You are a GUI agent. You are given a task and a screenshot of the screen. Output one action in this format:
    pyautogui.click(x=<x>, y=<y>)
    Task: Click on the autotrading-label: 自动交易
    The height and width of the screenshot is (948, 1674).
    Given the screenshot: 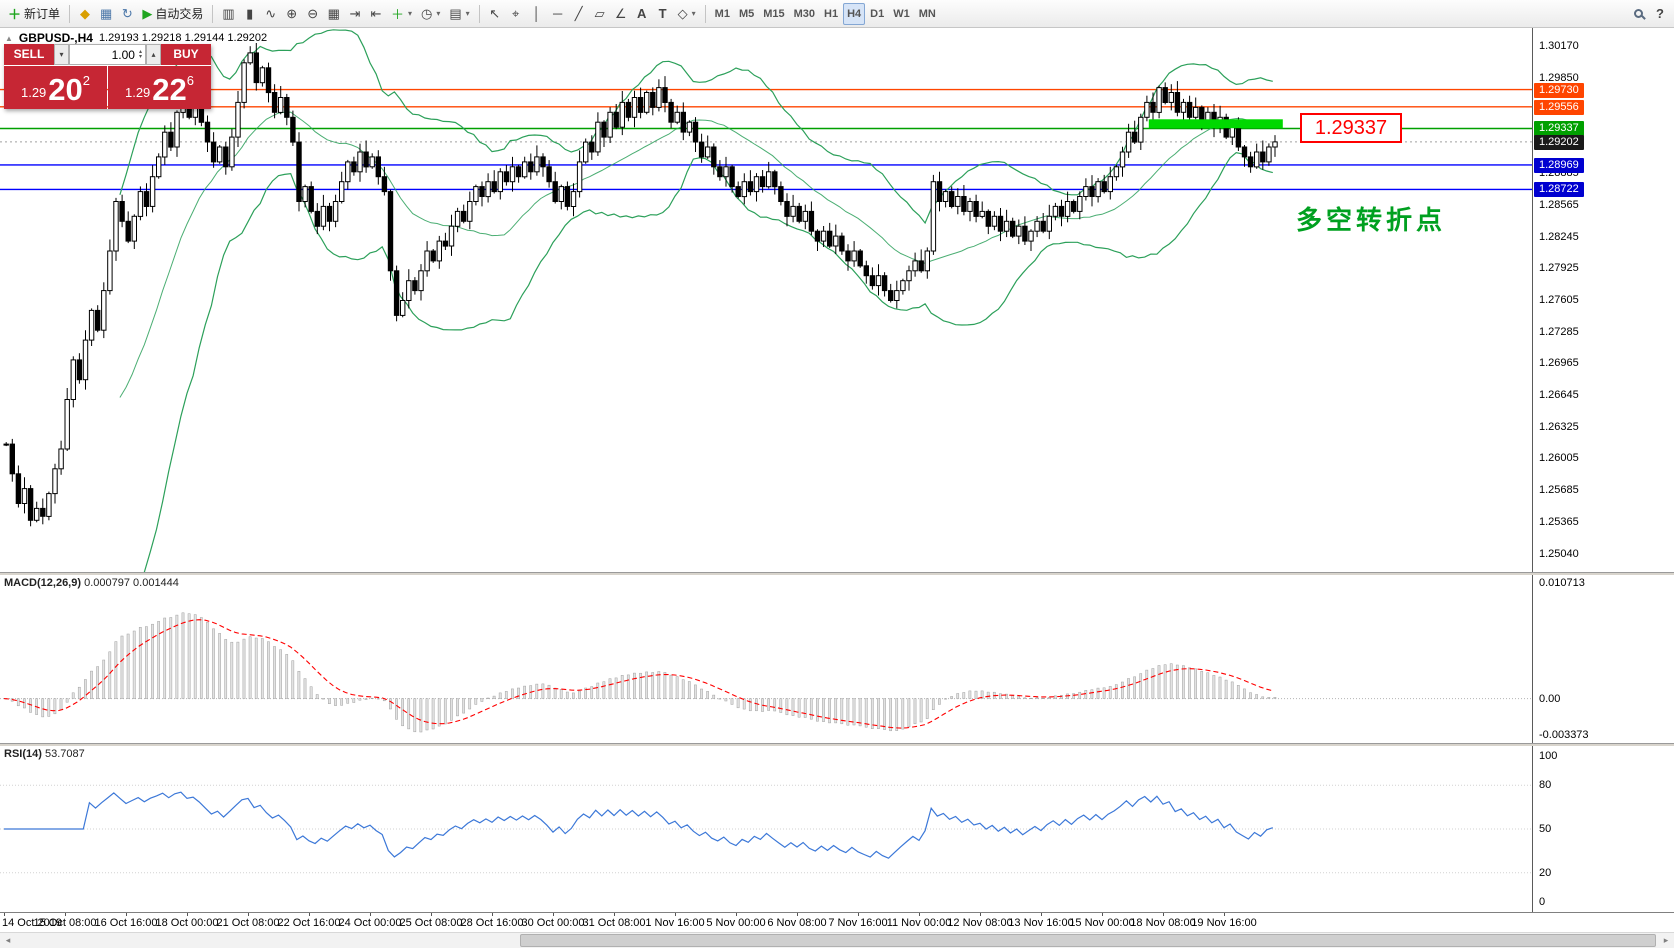 What is the action you would take?
    pyautogui.click(x=179, y=14)
    